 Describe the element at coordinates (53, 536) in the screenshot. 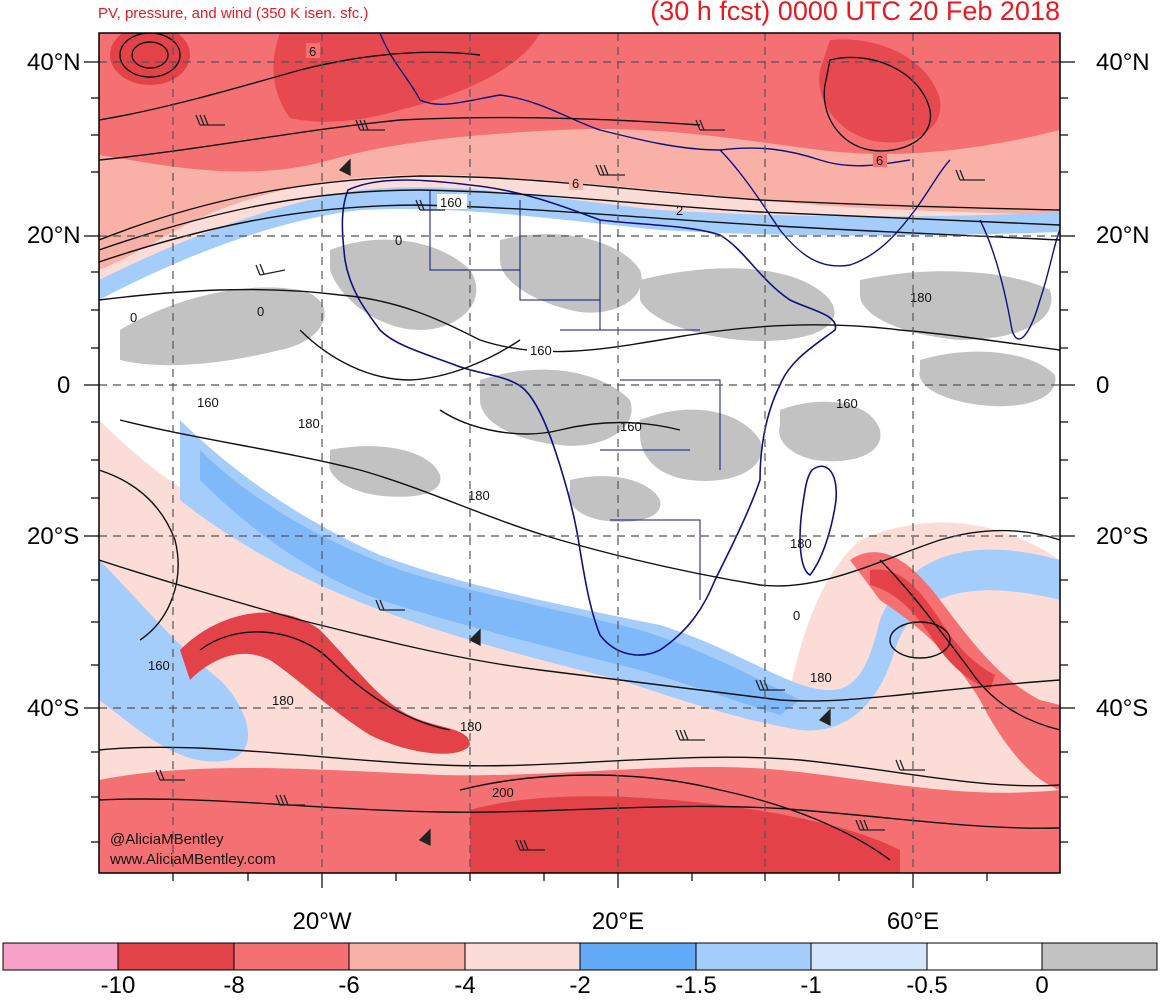

I see `lat-label-20s-left: 20°S` at that location.